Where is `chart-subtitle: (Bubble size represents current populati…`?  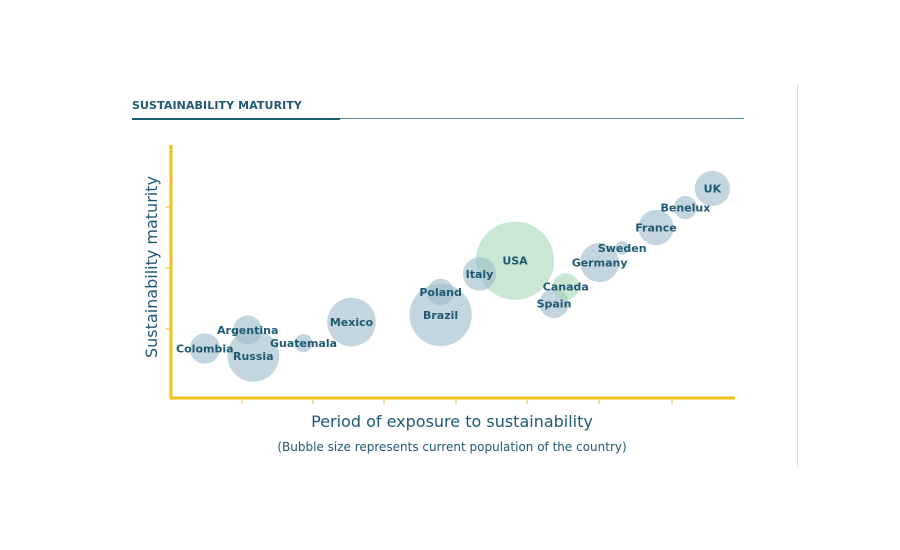 chart-subtitle: (Bubble size represents current populati… is located at coordinates (451, 447).